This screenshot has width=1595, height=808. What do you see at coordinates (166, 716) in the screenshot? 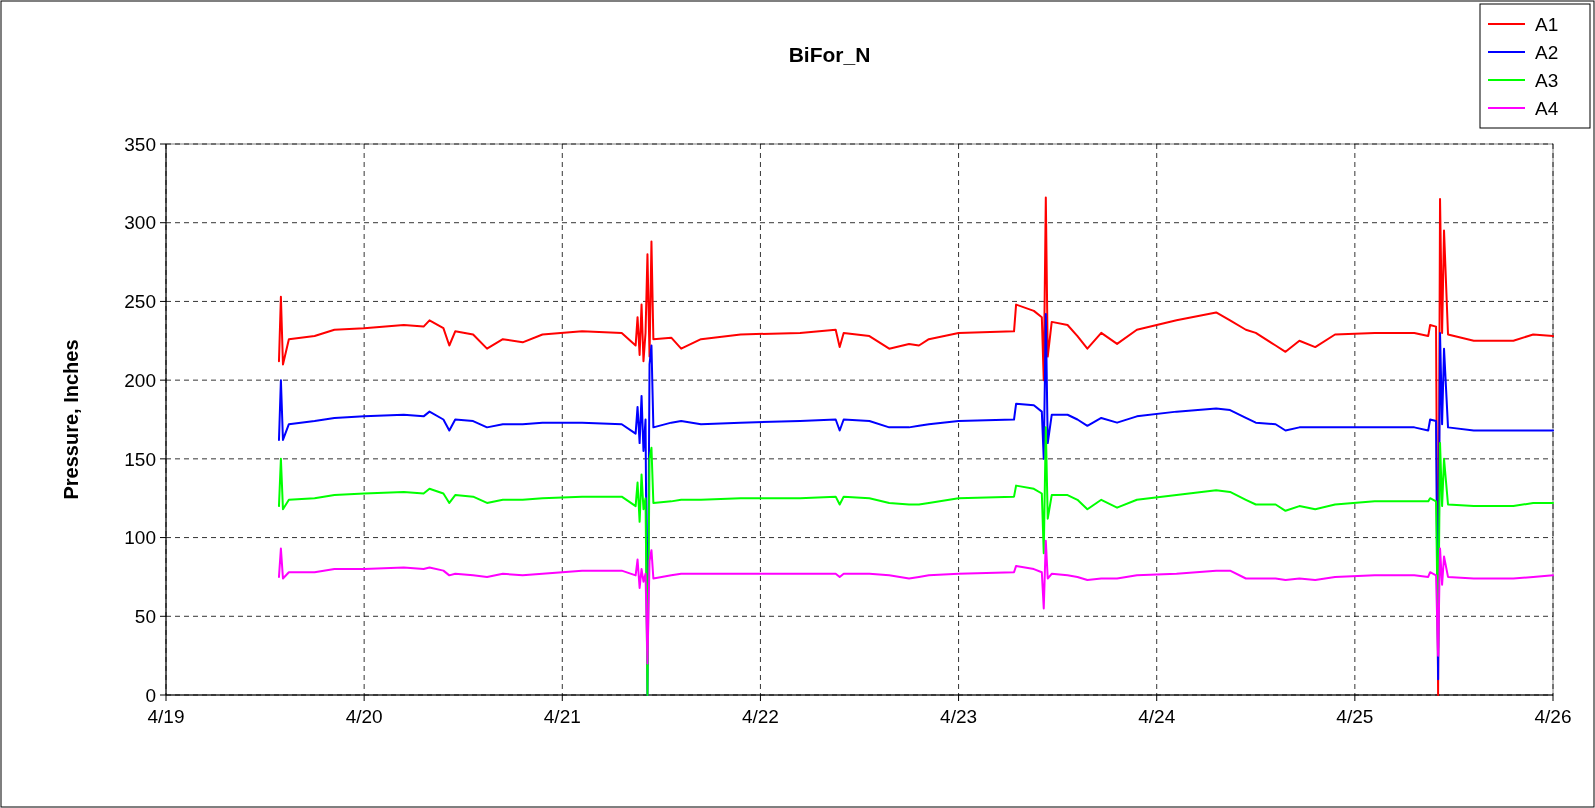
I see `x-tick-label: 4/19` at bounding box center [166, 716].